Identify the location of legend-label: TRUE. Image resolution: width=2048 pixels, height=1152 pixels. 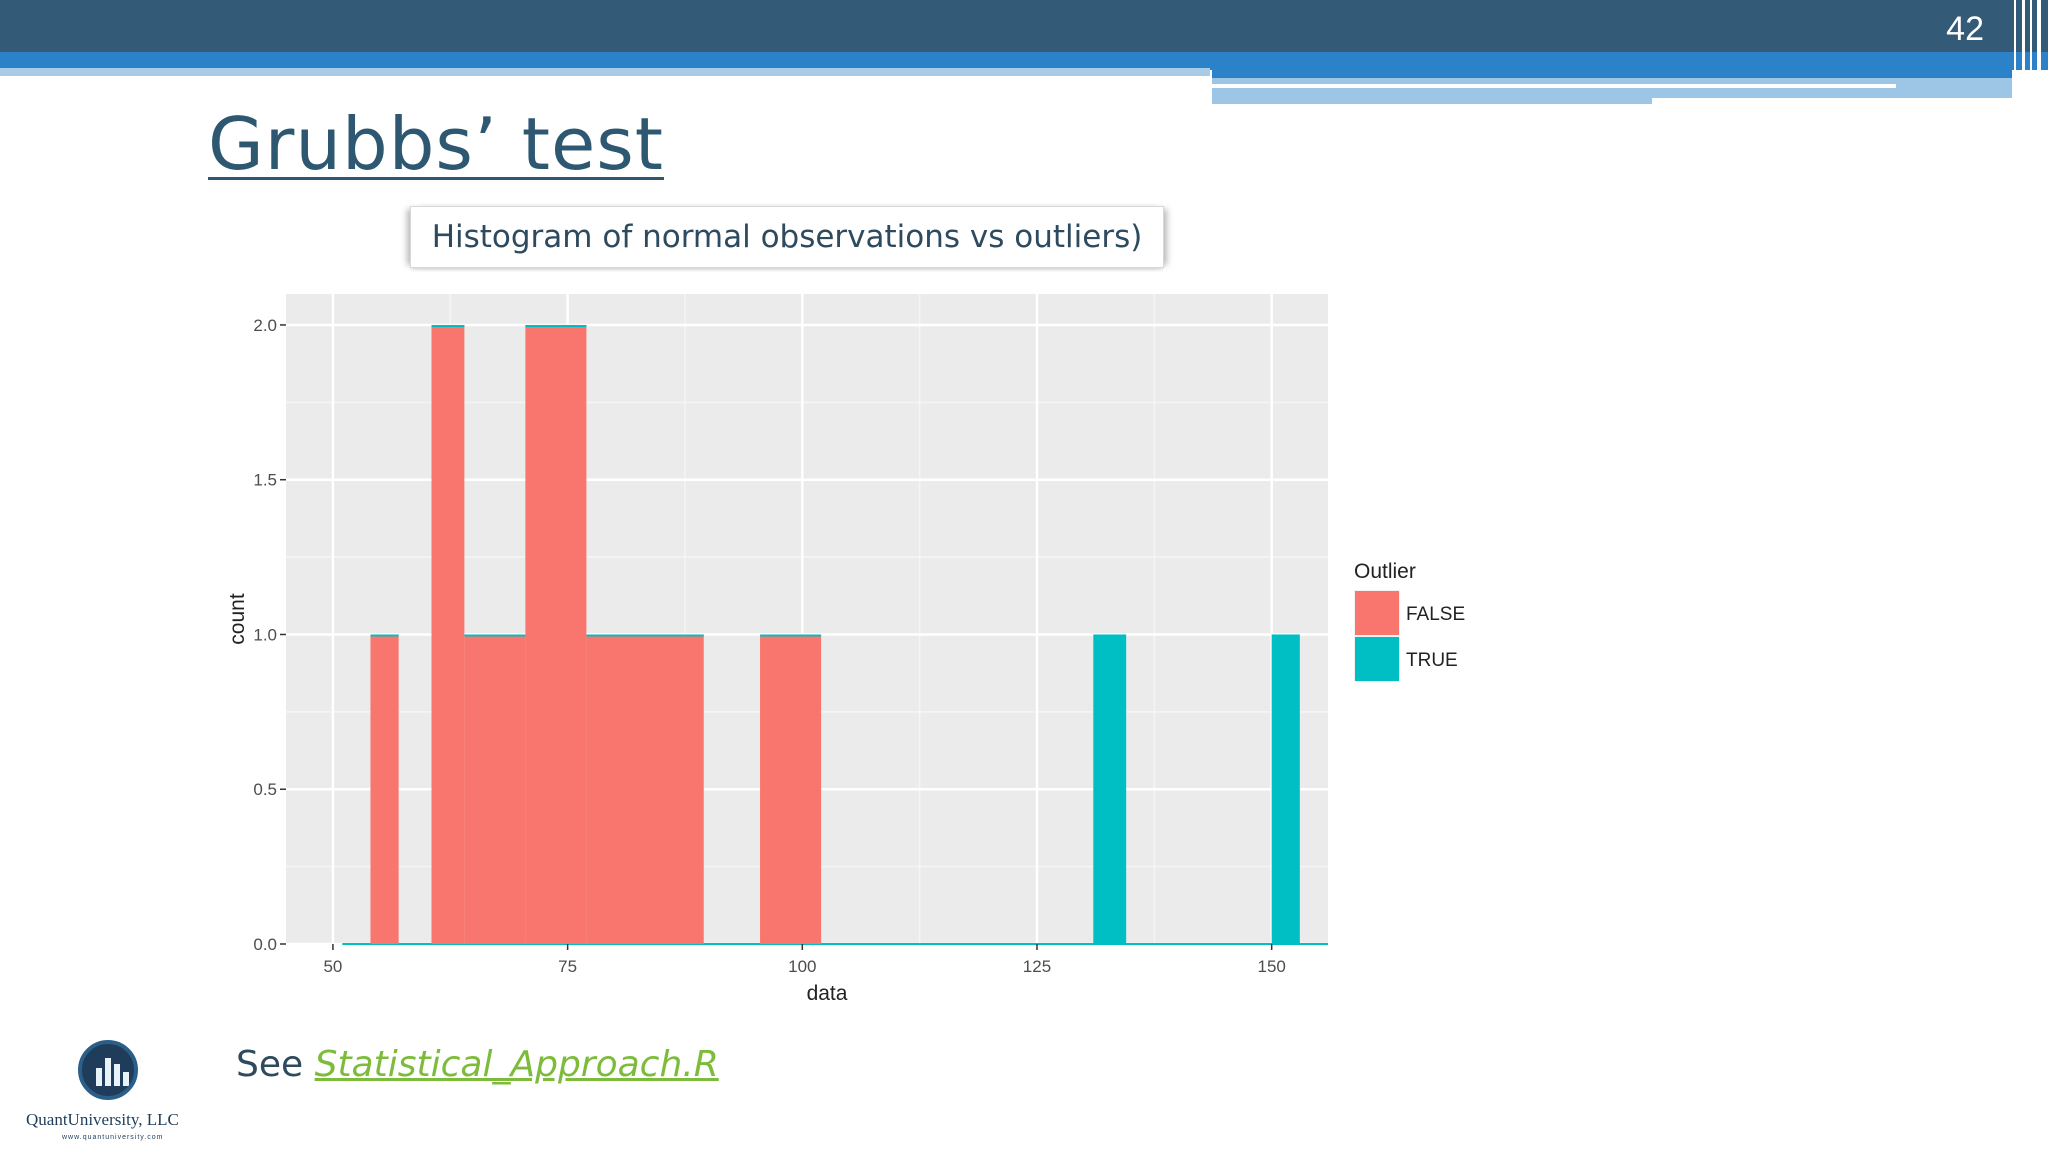
(1432, 660).